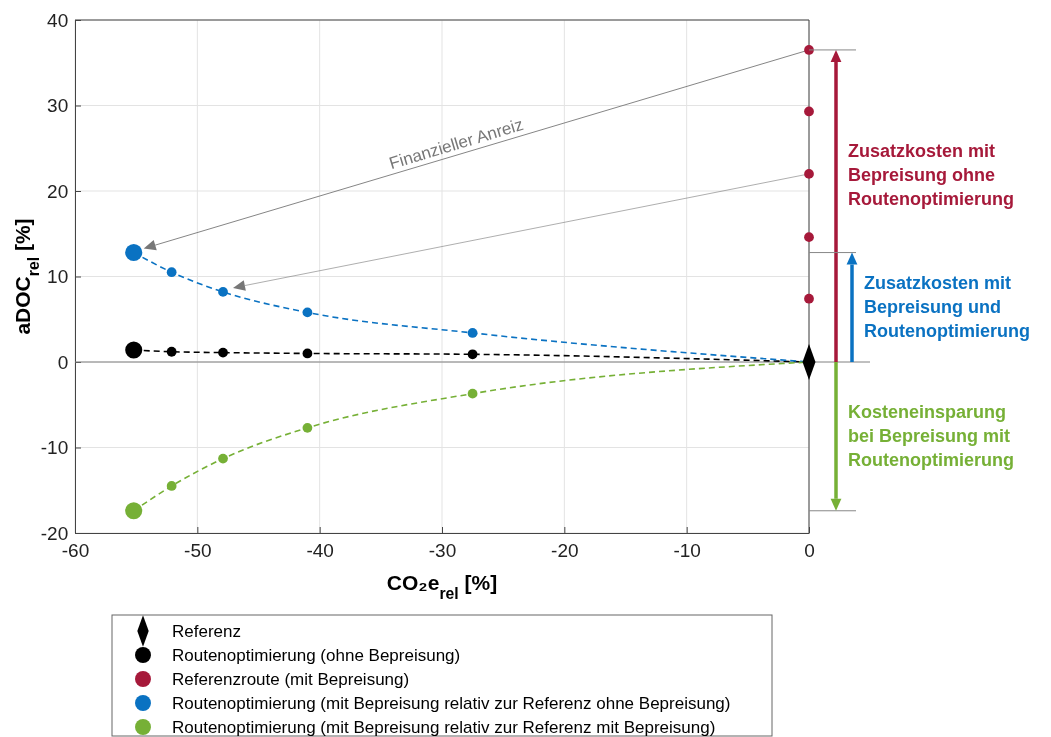 The height and width of the screenshot is (737, 1051). I want to click on y-tick-label: 10, so click(58, 277).